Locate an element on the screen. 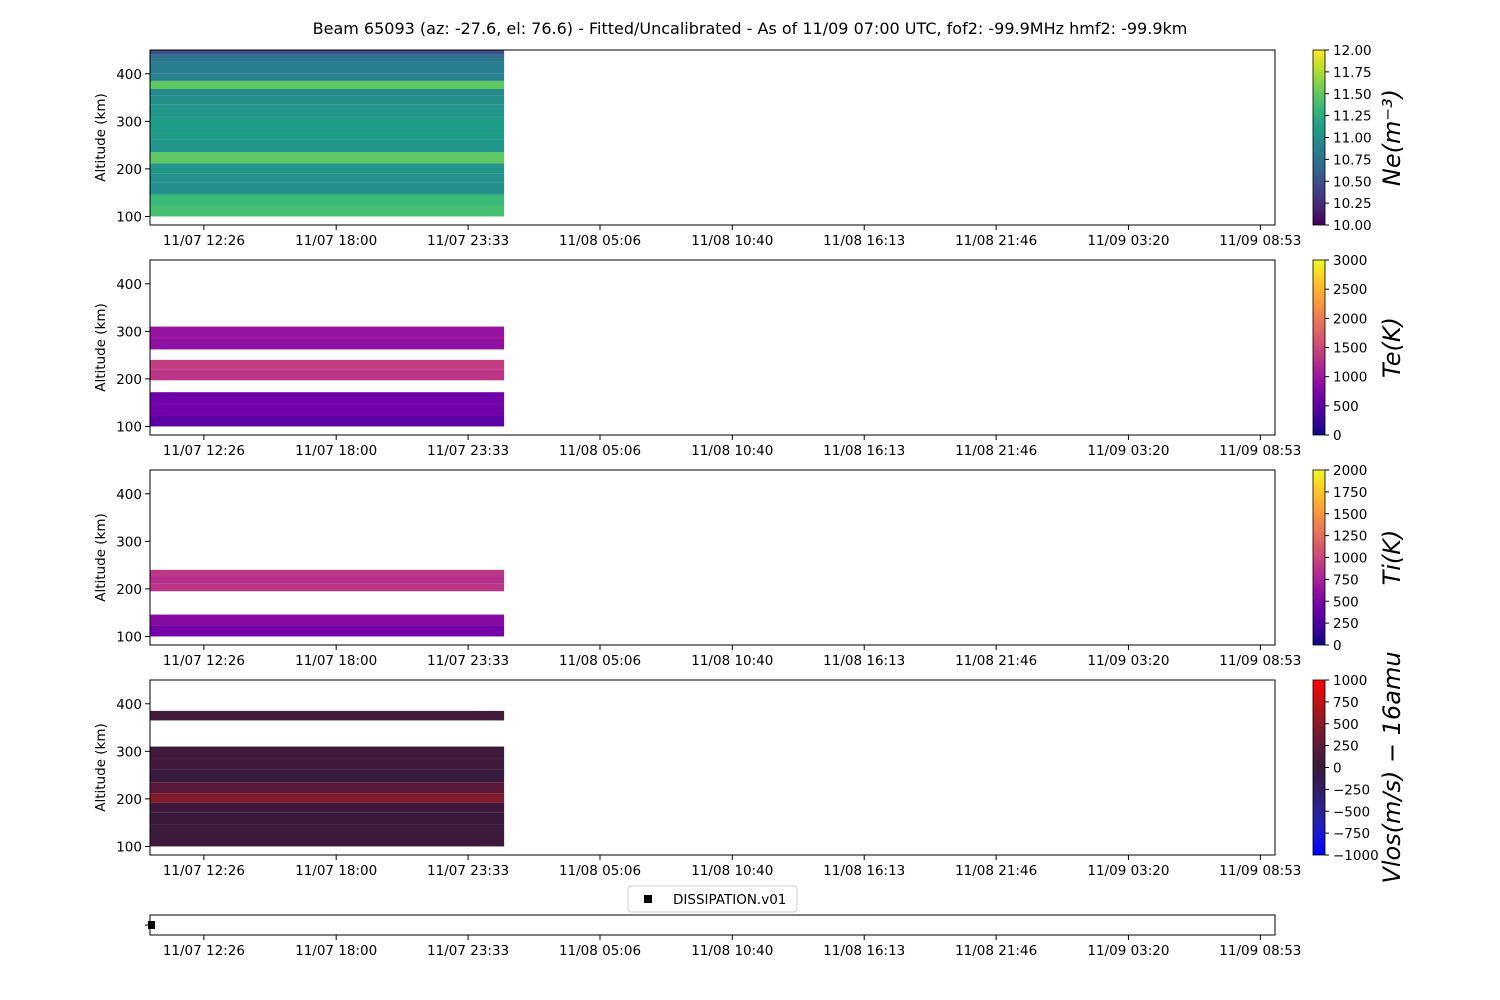 Image resolution: width=1500 pixels, height=1000 pixels. panel-vlos-cbtick-label-8: 1000 is located at coordinates (1350, 681).